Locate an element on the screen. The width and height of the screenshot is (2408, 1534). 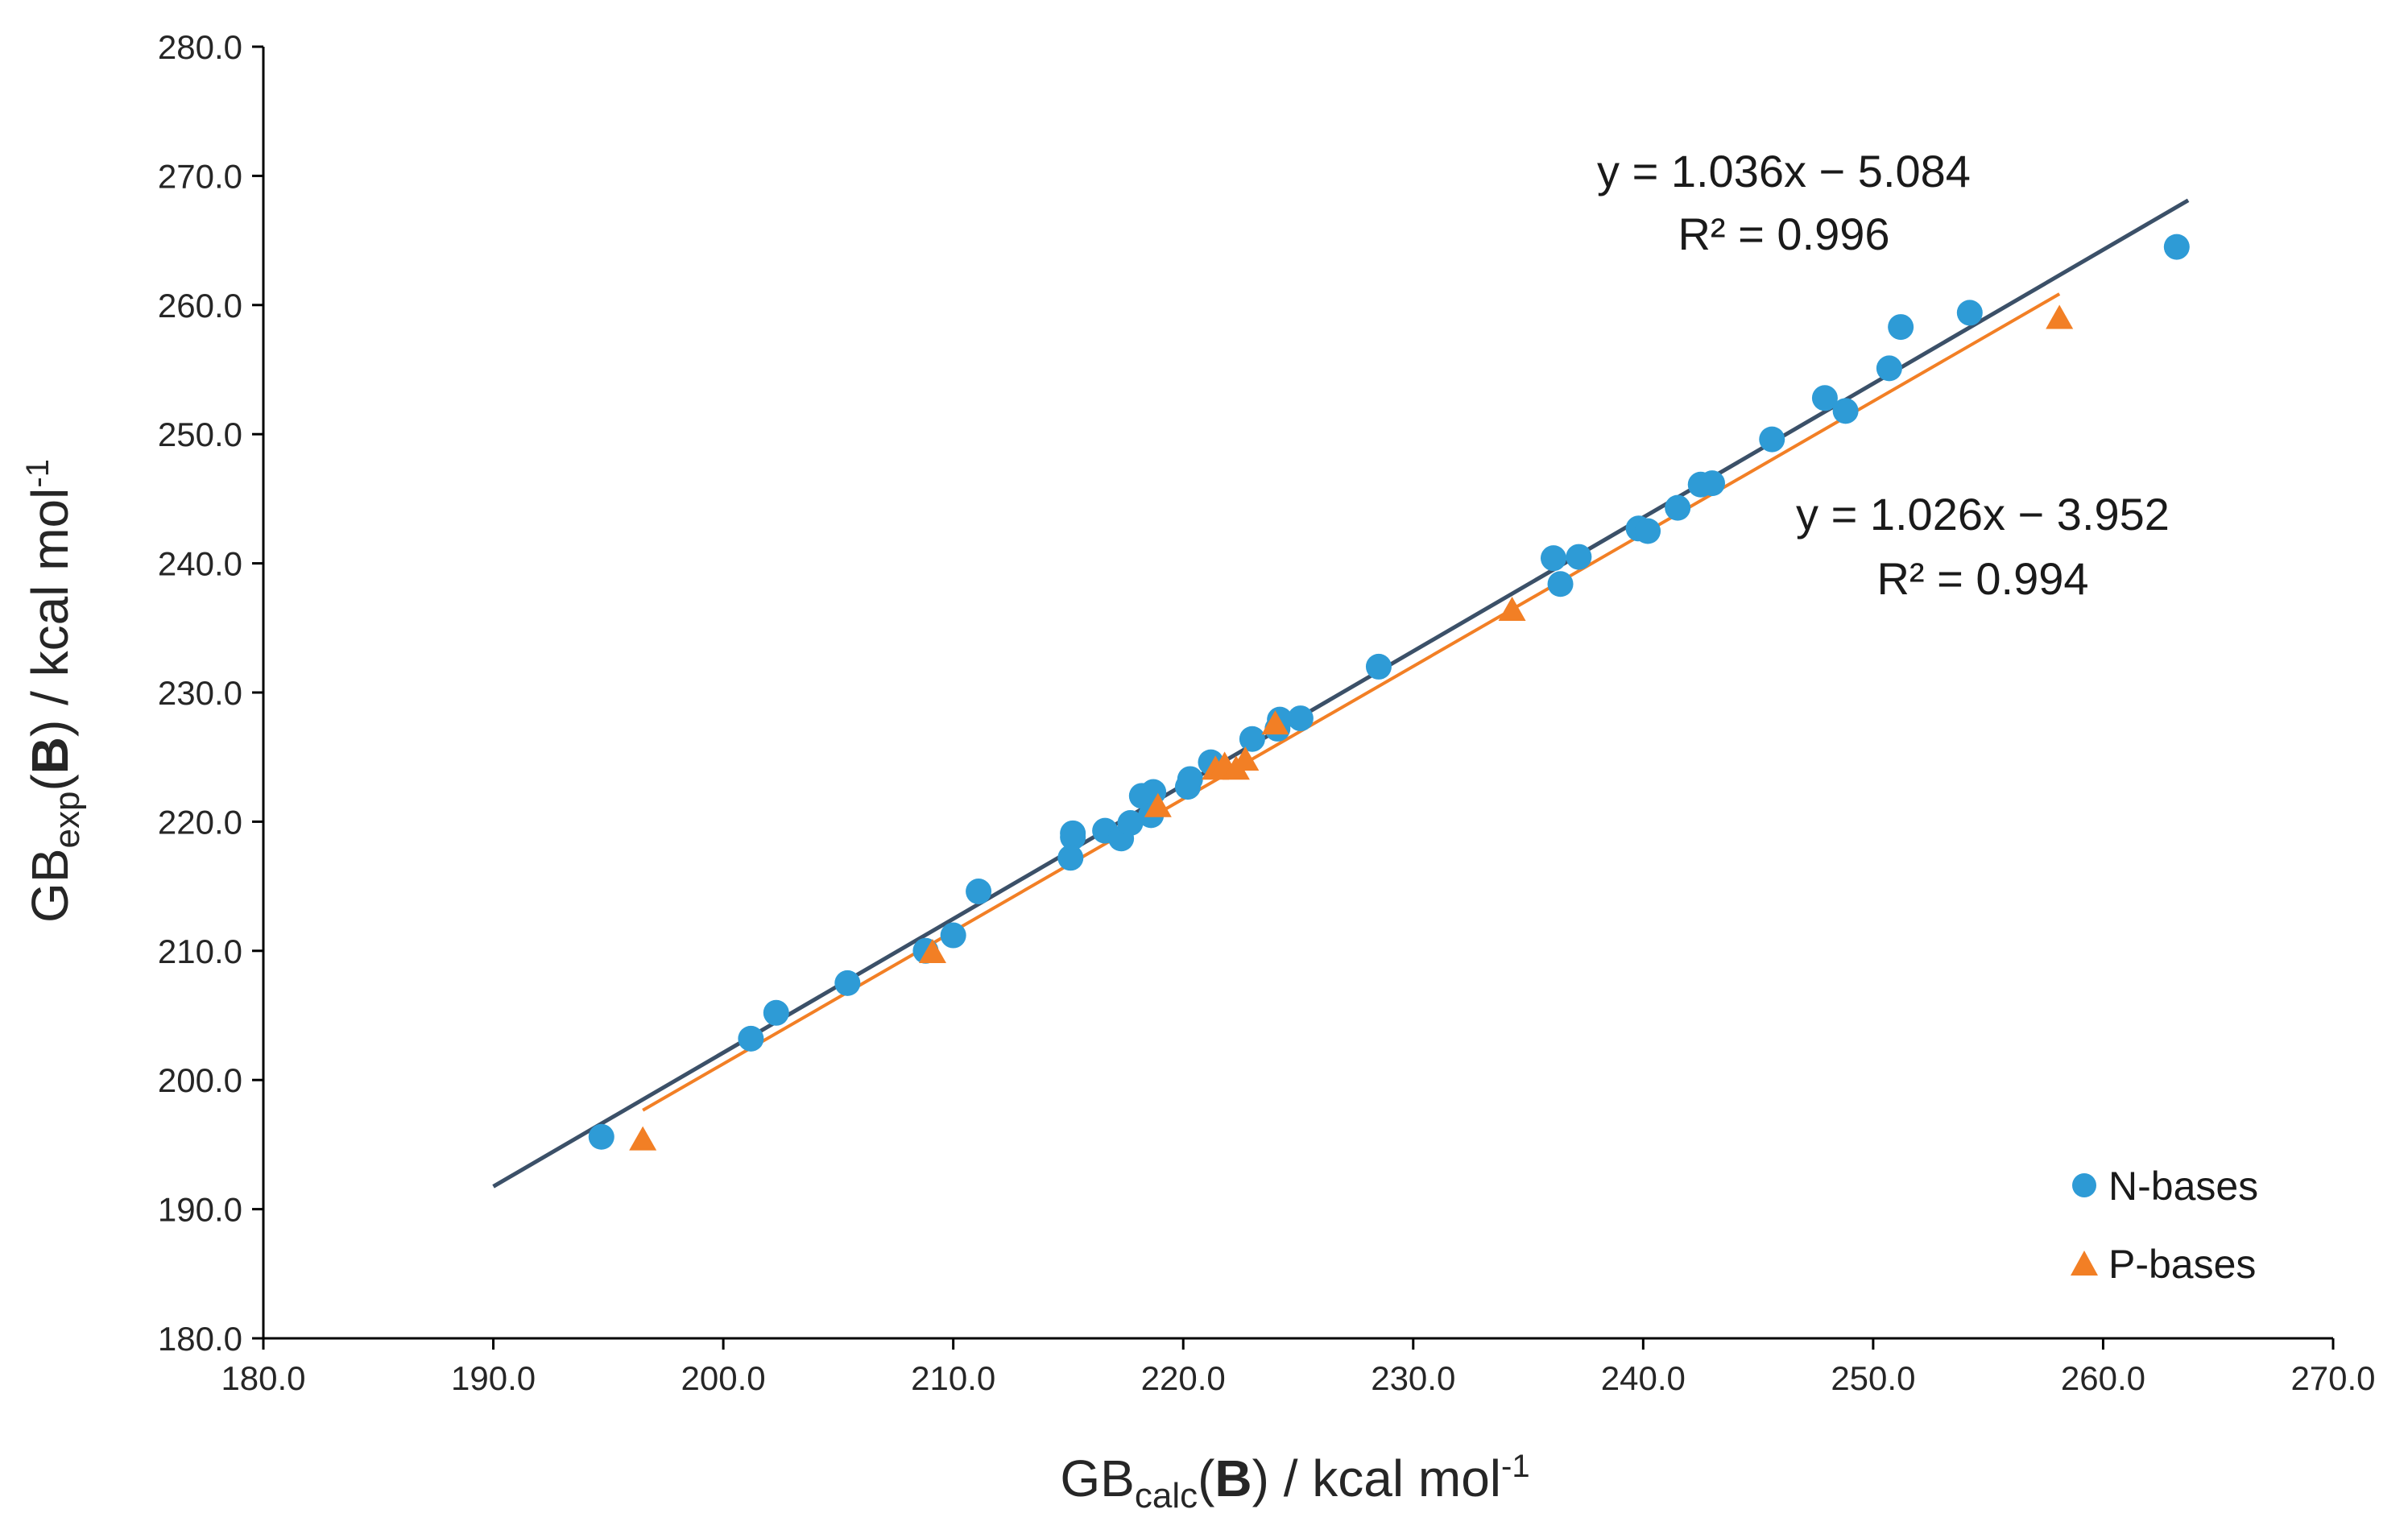
x-tick-label: 230.0 is located at coordinates (1413, 1378).